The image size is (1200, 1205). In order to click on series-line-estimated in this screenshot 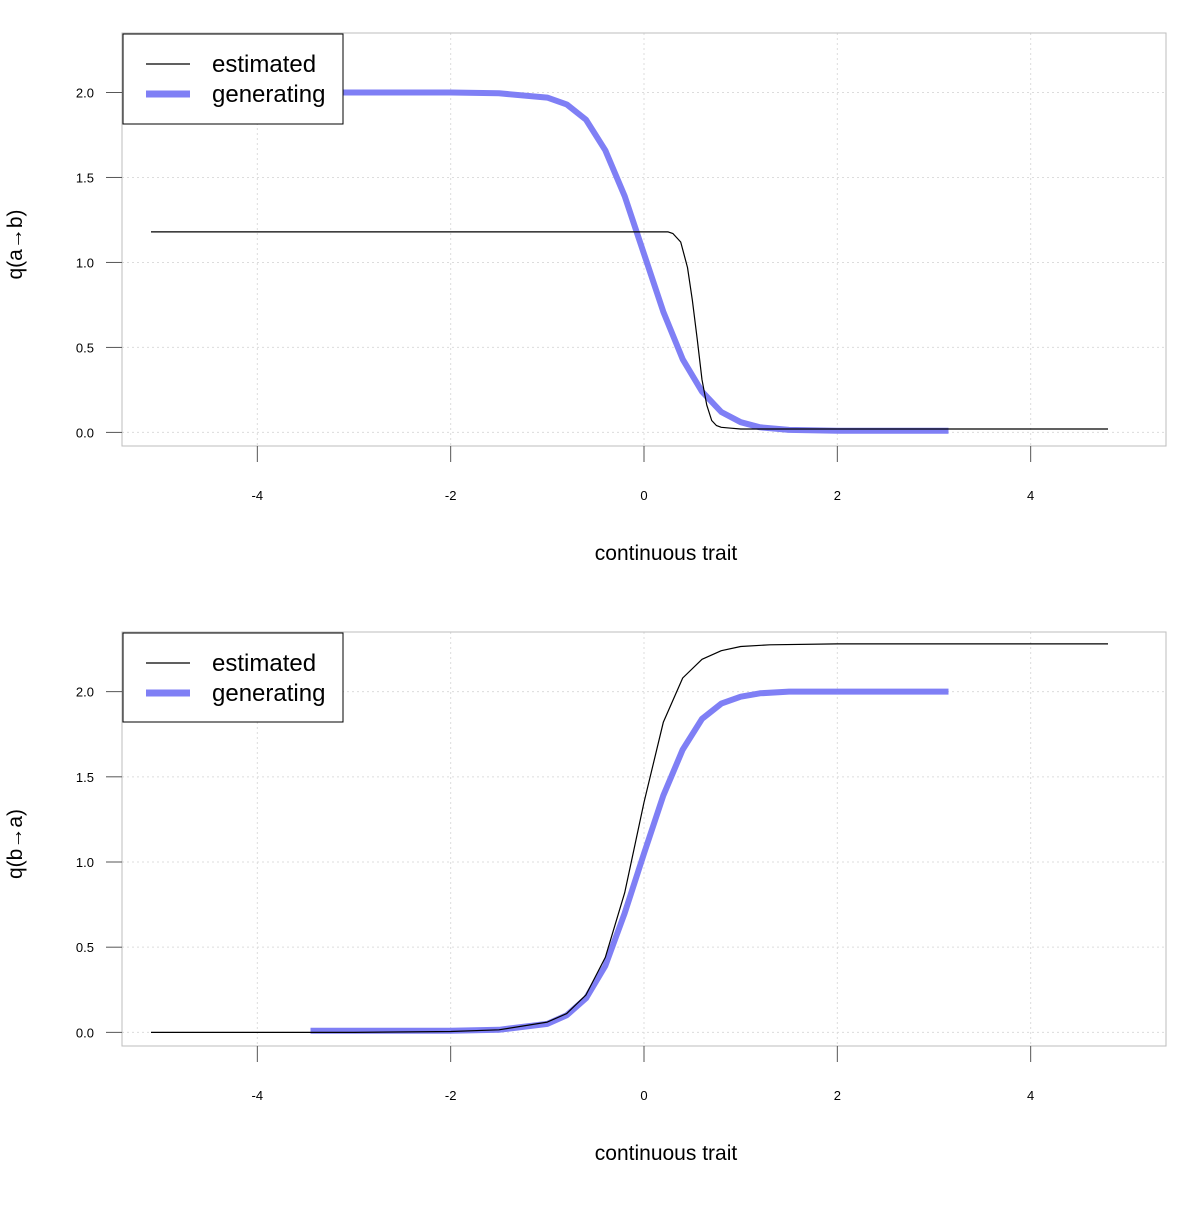, I will do `click(629, 330)`.